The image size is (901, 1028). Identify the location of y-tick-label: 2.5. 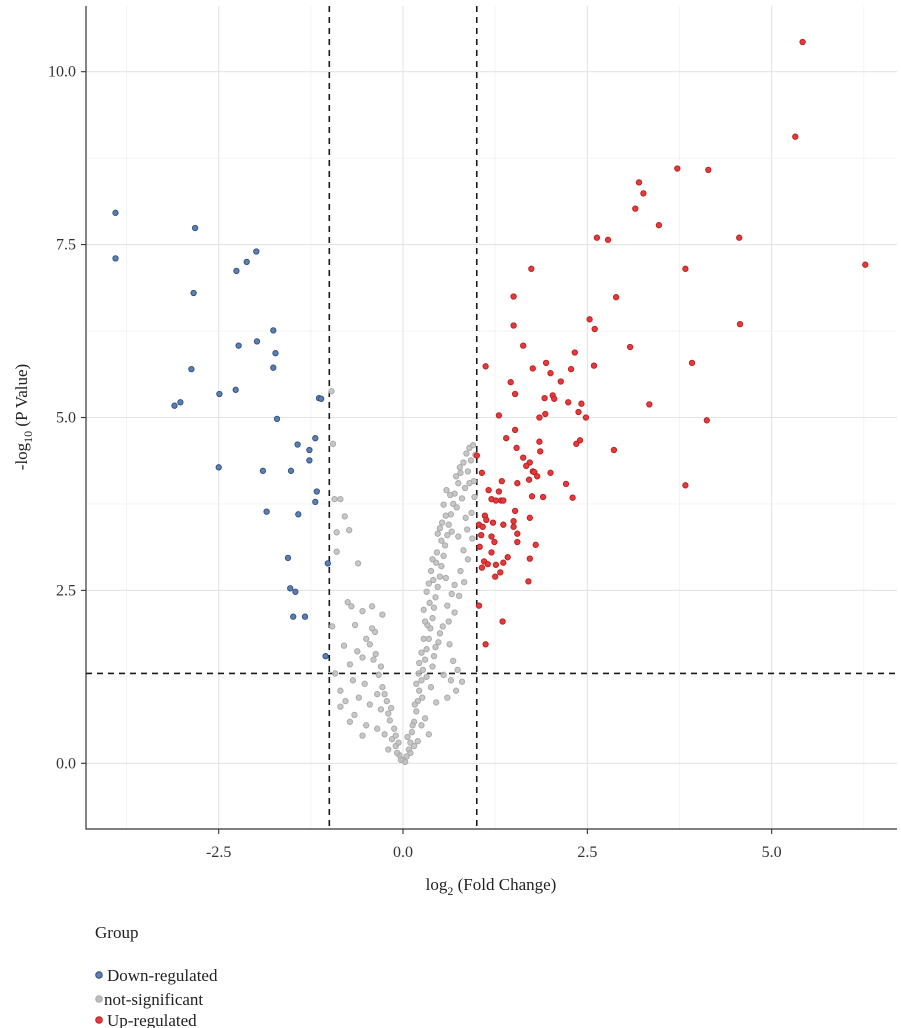
(66, 590).